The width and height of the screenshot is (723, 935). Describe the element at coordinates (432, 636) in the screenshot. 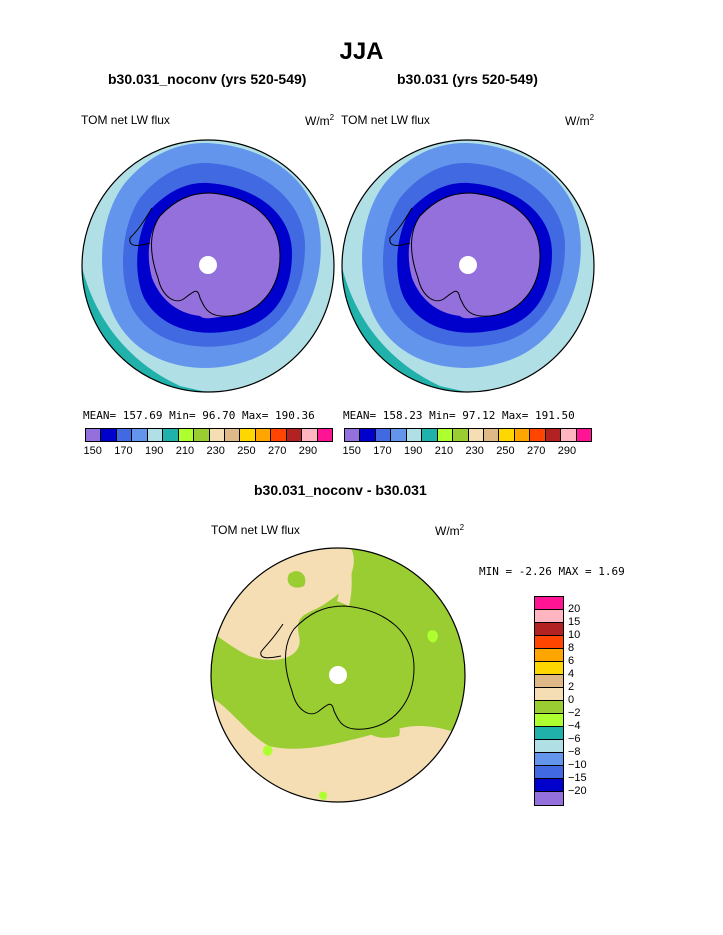

I see `diff-light-green-patch-east` at that location.